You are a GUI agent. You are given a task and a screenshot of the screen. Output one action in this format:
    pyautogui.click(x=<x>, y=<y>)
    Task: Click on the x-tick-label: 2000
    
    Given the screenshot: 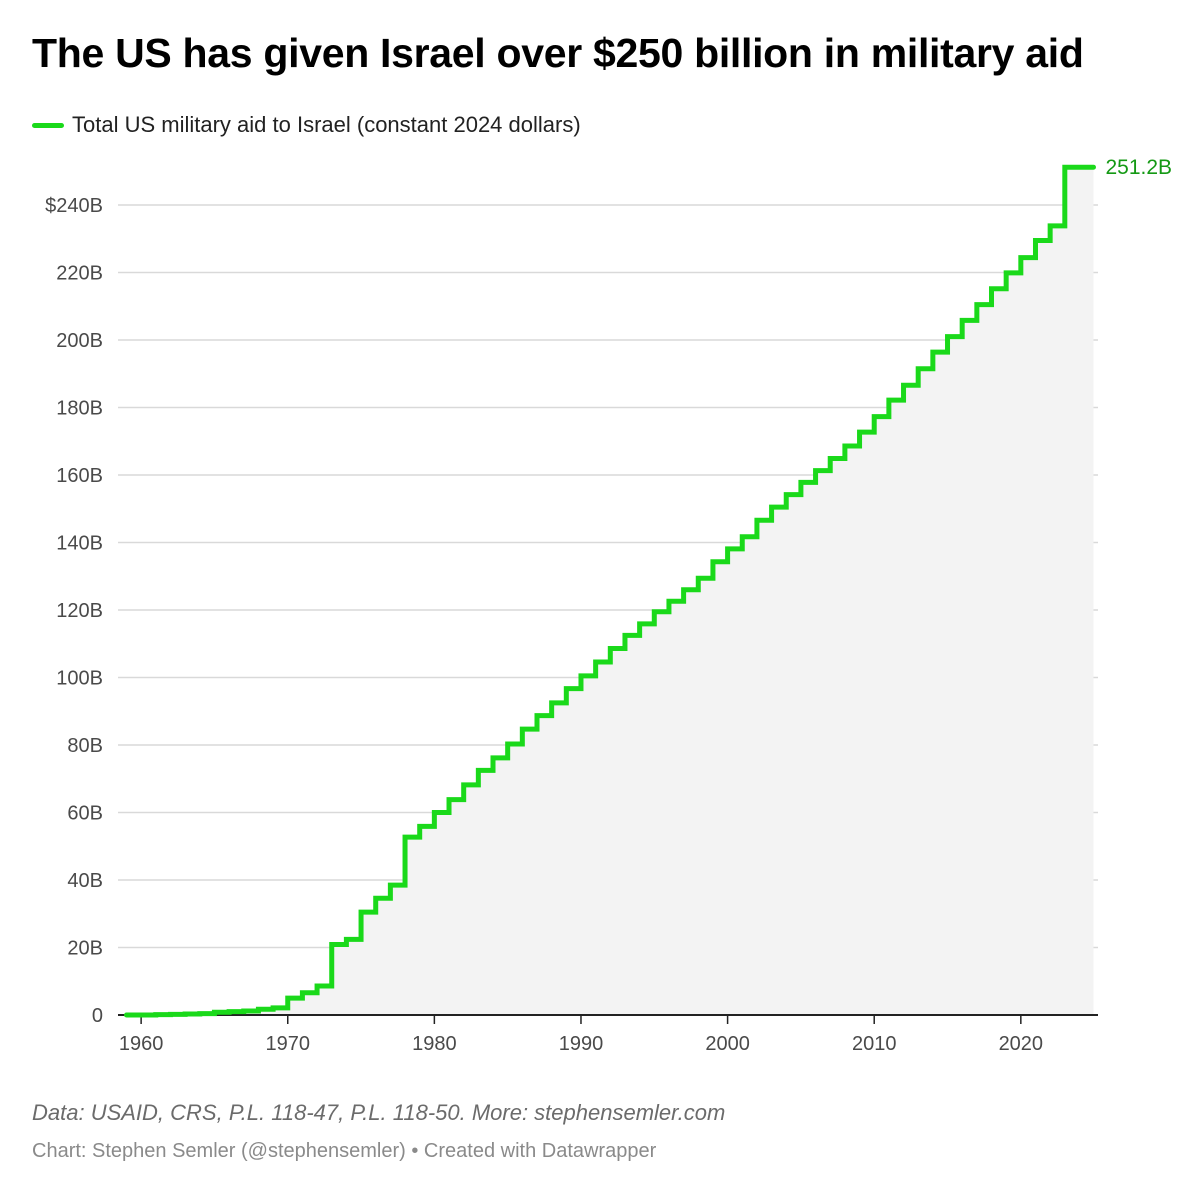 What is the action you would take?
    pyautogui.click(x=727, y=1044)
    